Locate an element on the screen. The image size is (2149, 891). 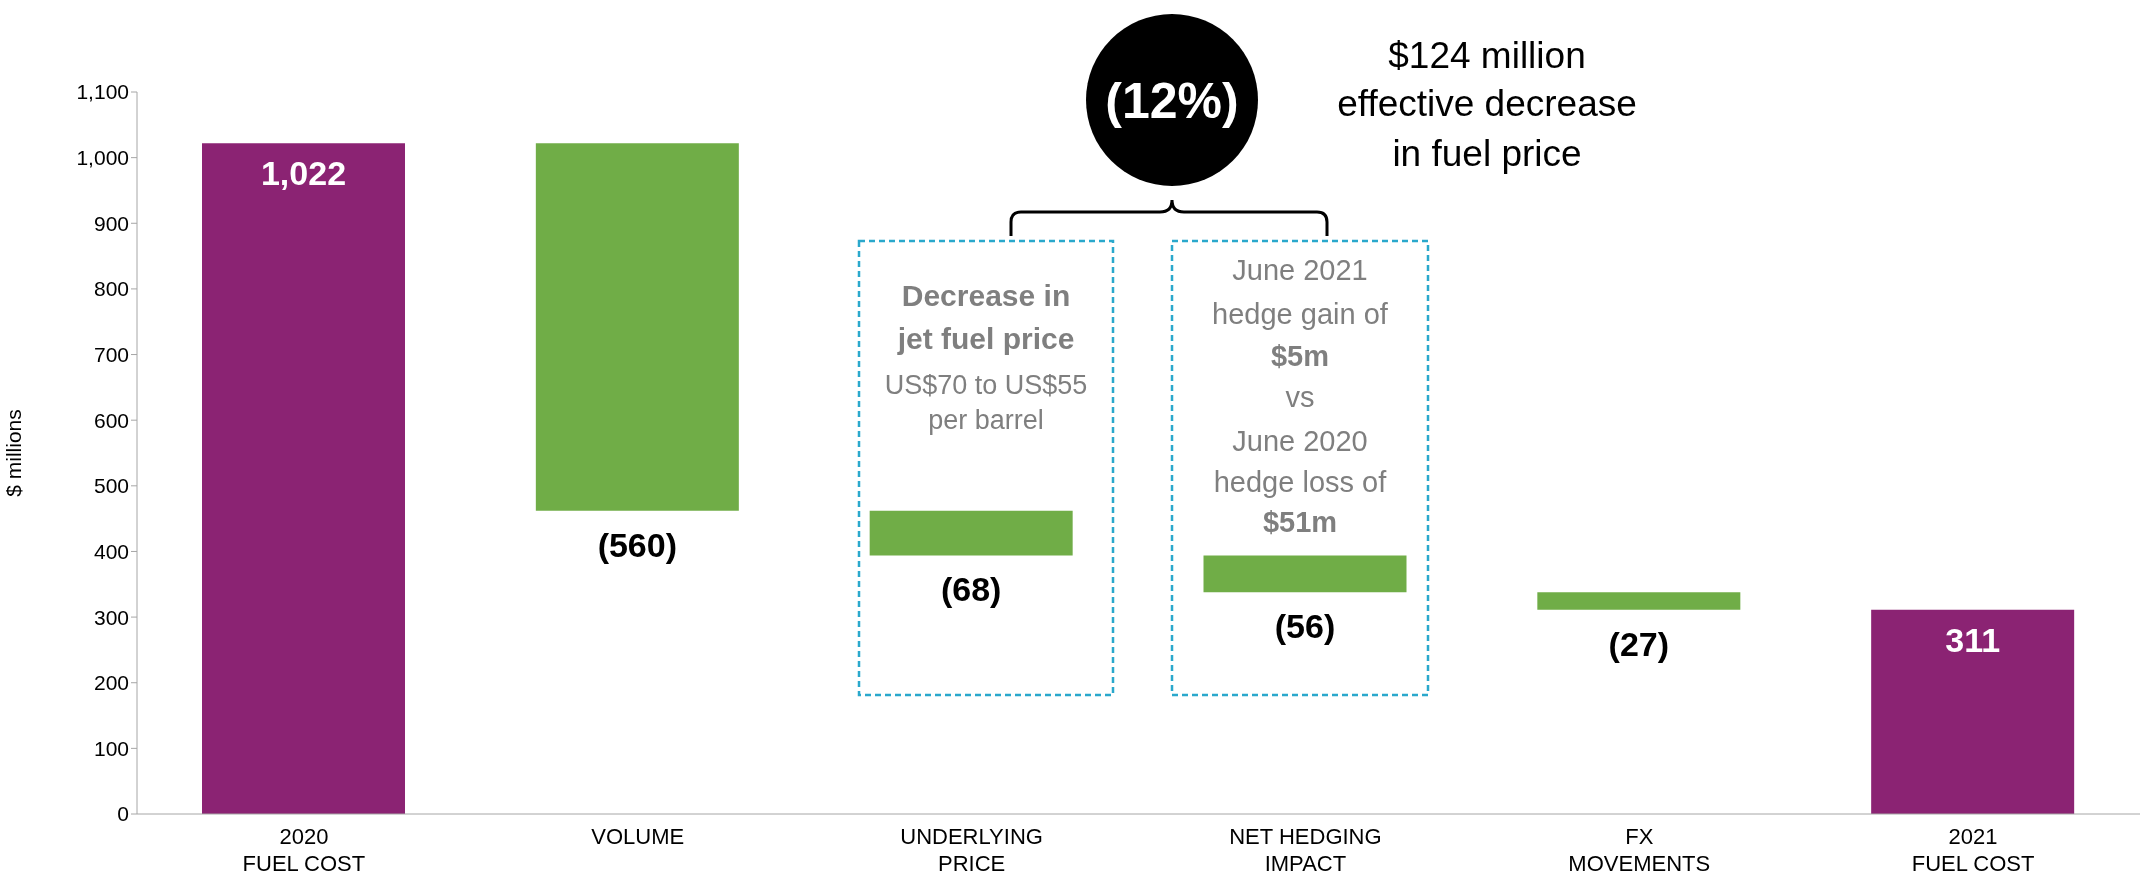
annotation: June 2020 is located at coordinates (1300, 441).